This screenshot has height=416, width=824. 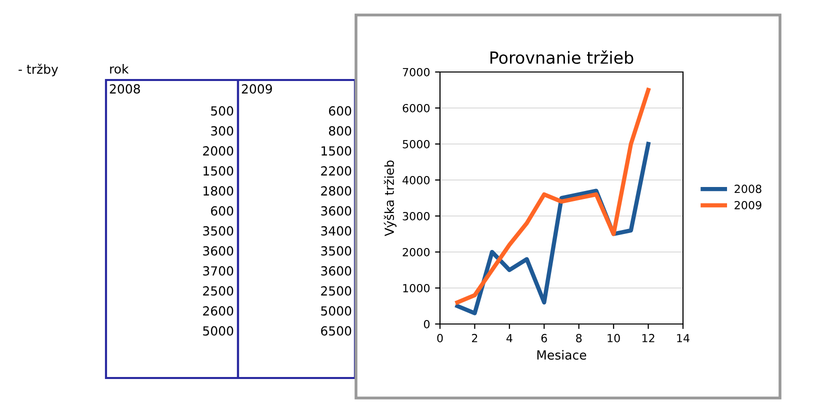 I want to click on text: 3400, so click(x=336, y=231).